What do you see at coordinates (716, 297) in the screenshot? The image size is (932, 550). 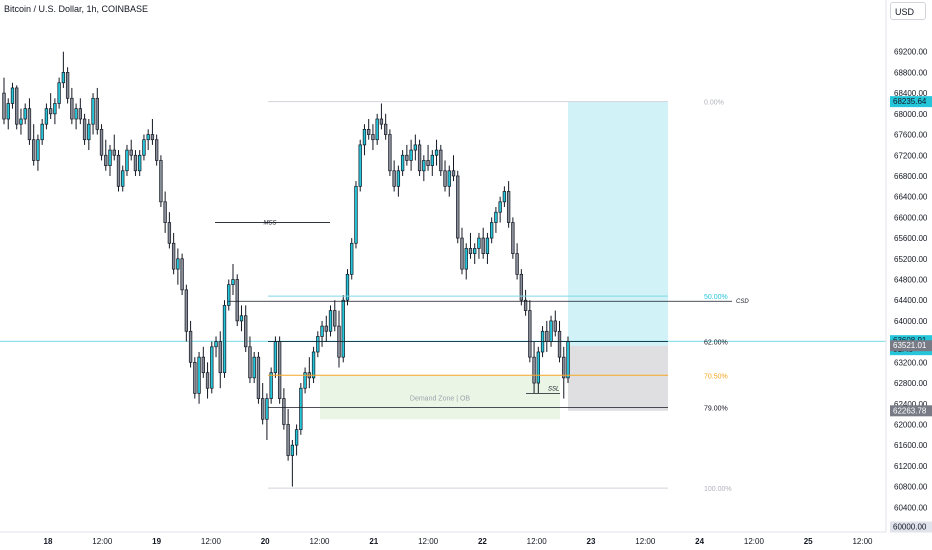 I see `fib-level-label: 50.00%` at bounding box center [716, 297].